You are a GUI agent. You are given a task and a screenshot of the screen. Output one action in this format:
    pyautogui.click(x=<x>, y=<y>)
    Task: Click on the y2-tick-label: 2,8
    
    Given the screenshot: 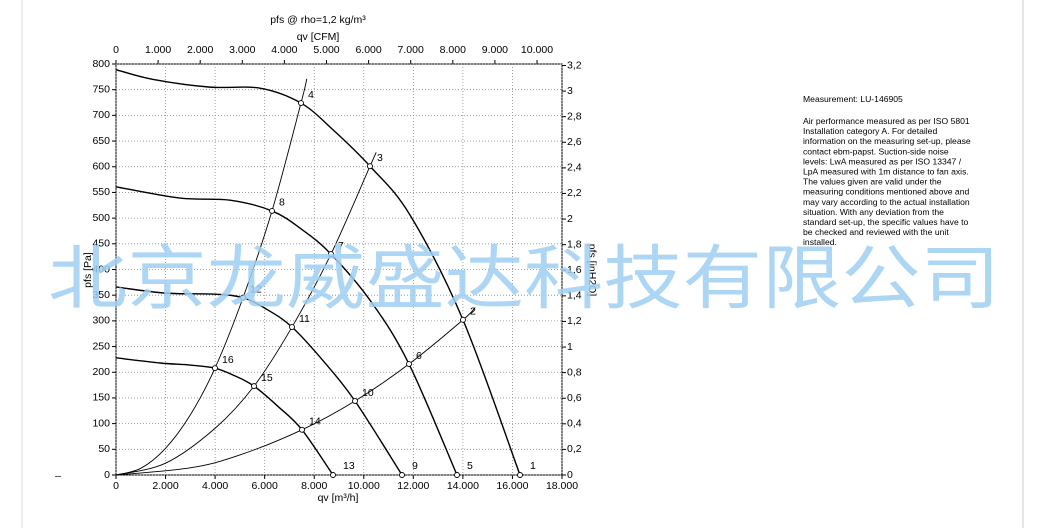 What is the action you would take?
    pyautogui.click(x=574, y=116)
    